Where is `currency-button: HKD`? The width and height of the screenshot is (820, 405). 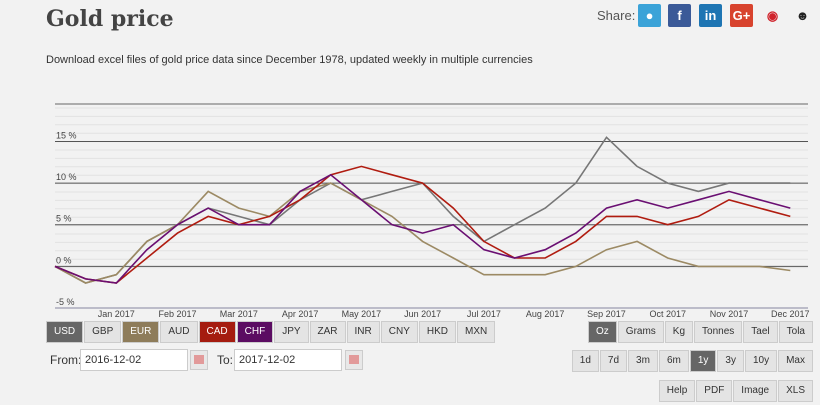 currency-button: HKD is located at coordinates (437, 332).